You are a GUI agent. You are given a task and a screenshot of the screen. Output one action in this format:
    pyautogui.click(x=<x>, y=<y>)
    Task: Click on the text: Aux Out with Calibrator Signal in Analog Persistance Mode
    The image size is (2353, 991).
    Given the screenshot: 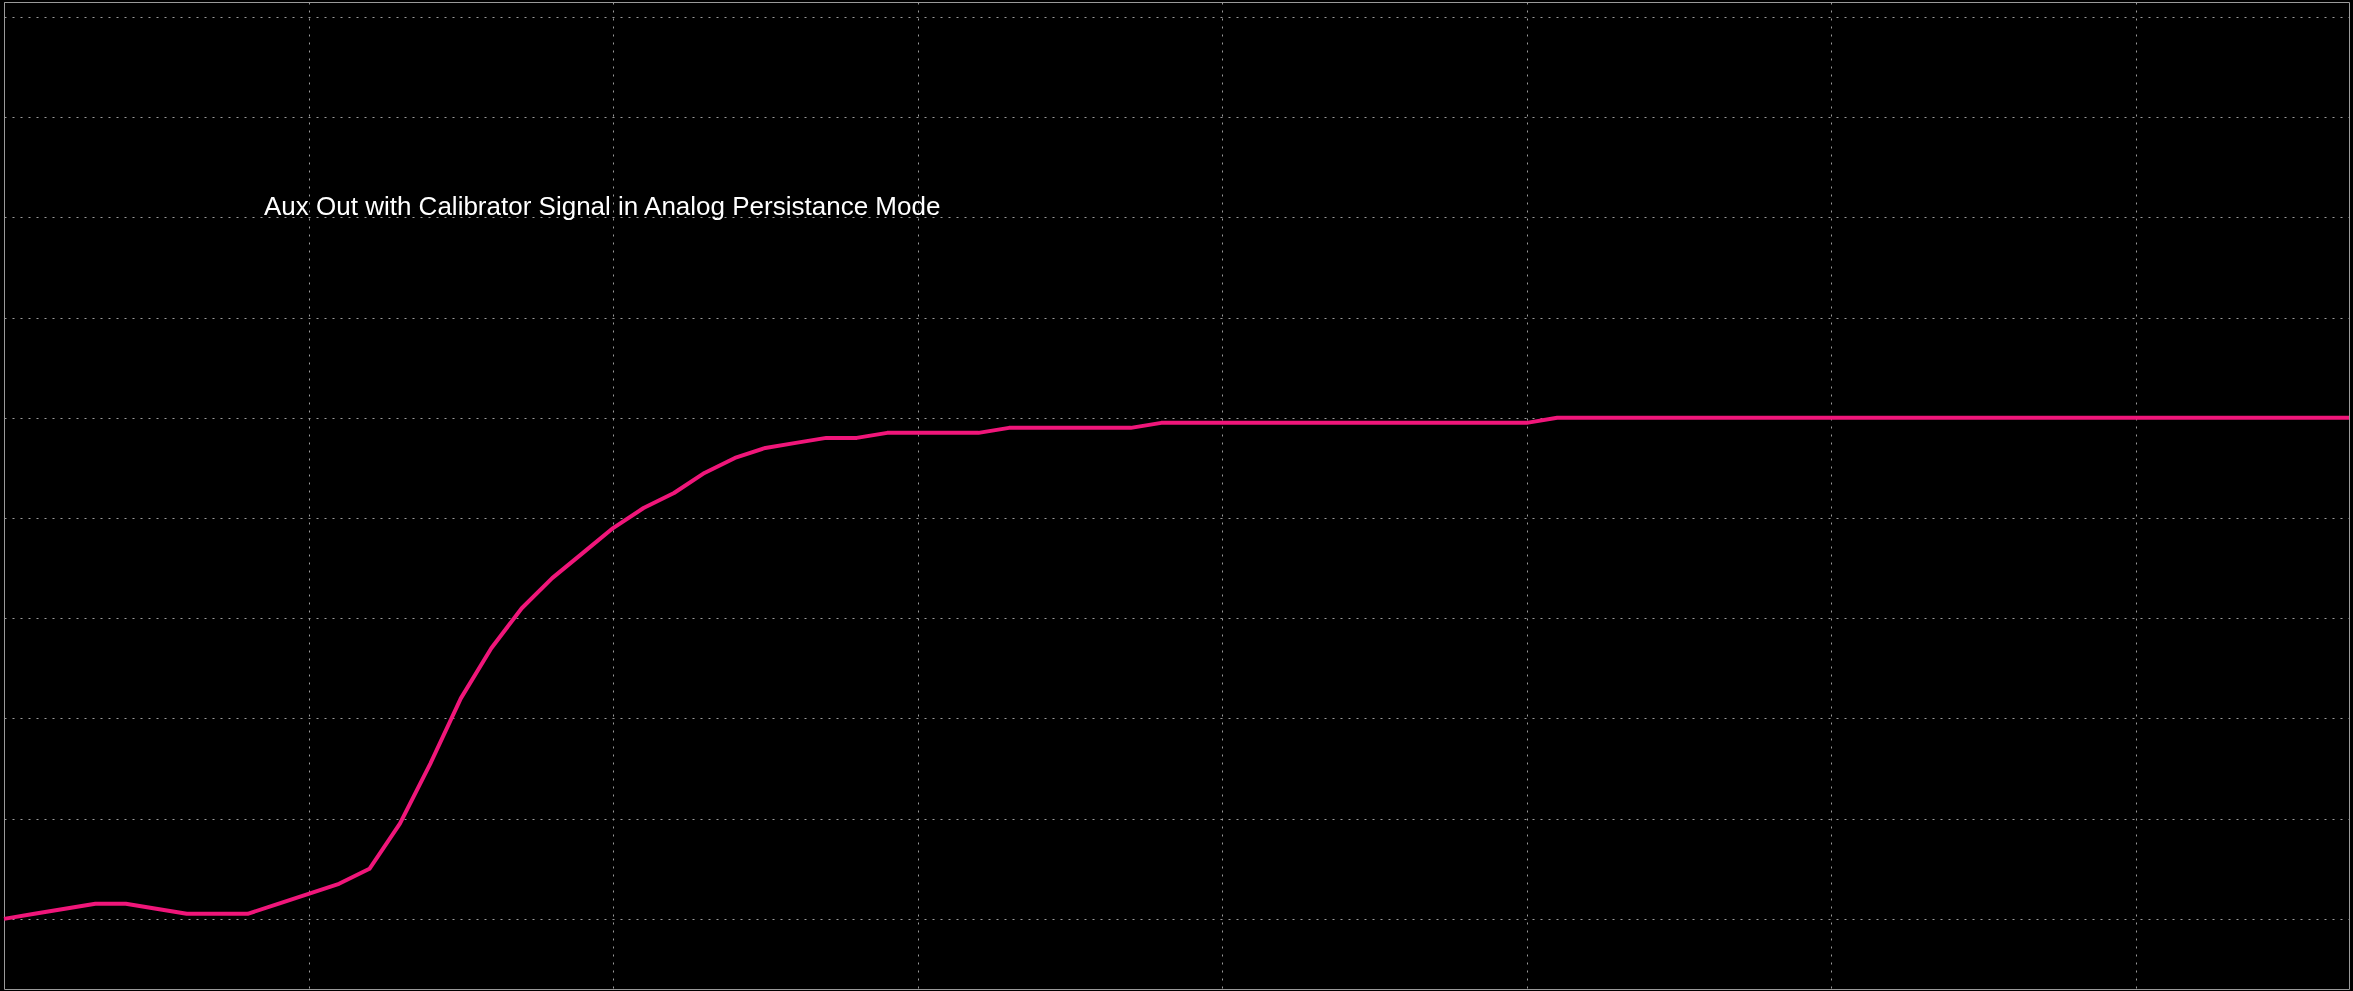 What is the action you would take?
    pyautogui.click(x=602, y=206)
    